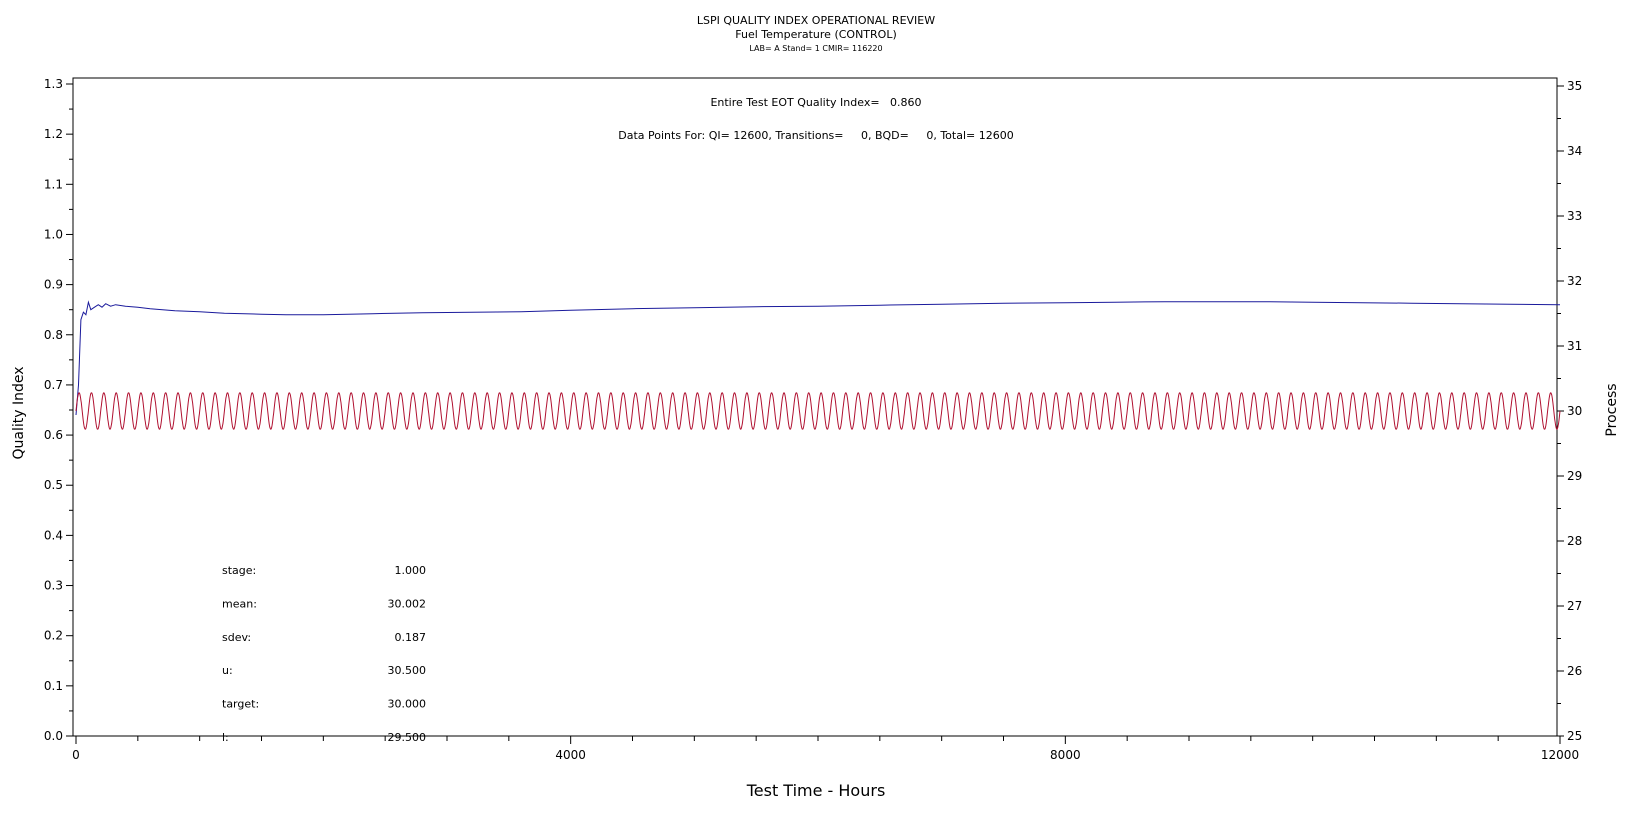 The image size is (1632, 819). I want to click on x-axis: 0 4000 8000 12000, so click(825, 749).